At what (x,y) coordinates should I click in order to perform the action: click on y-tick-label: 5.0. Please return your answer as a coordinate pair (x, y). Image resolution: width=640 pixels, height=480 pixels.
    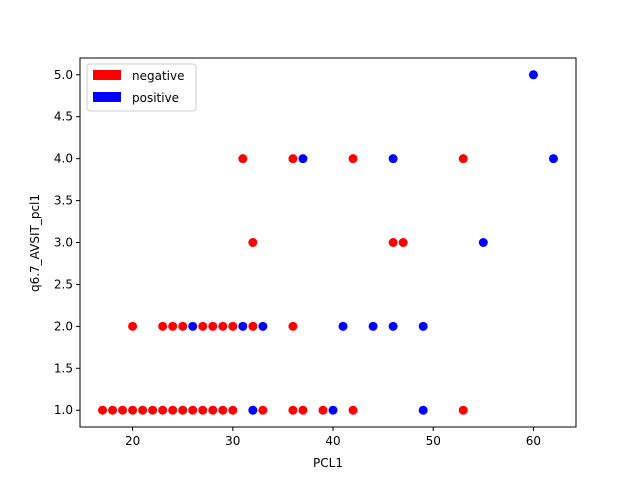
    Looking at the image, I should click on (63, 75).